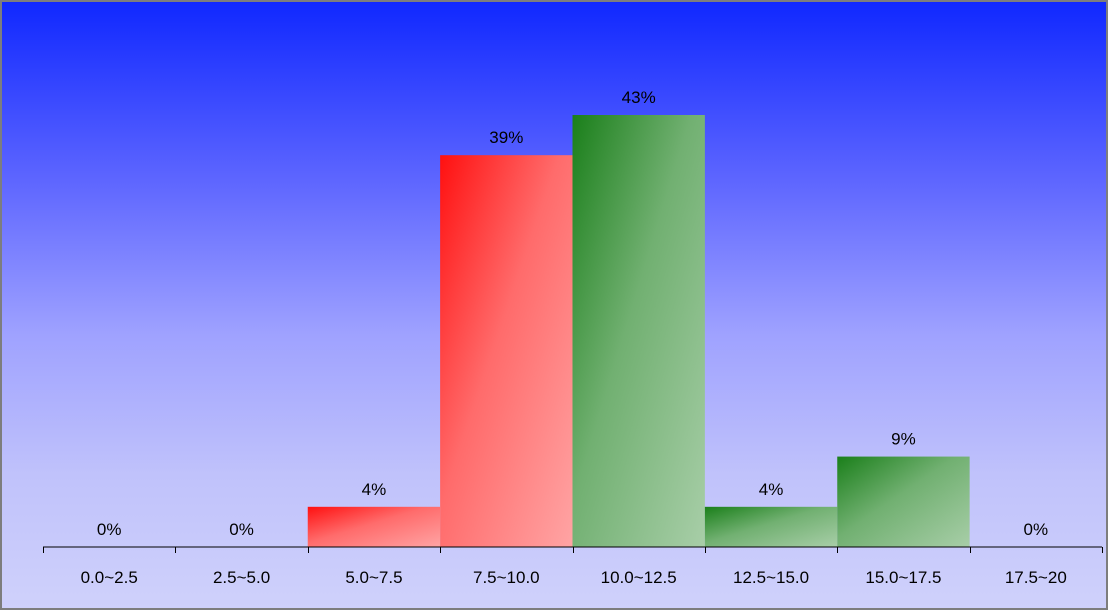 The height and width of the screenshot is (612, 1108). What do you see at coordinates (241, 529) in the screenshot?
I see `data-label-2.5~5.0: 0%` at bounding box center [241, 529].